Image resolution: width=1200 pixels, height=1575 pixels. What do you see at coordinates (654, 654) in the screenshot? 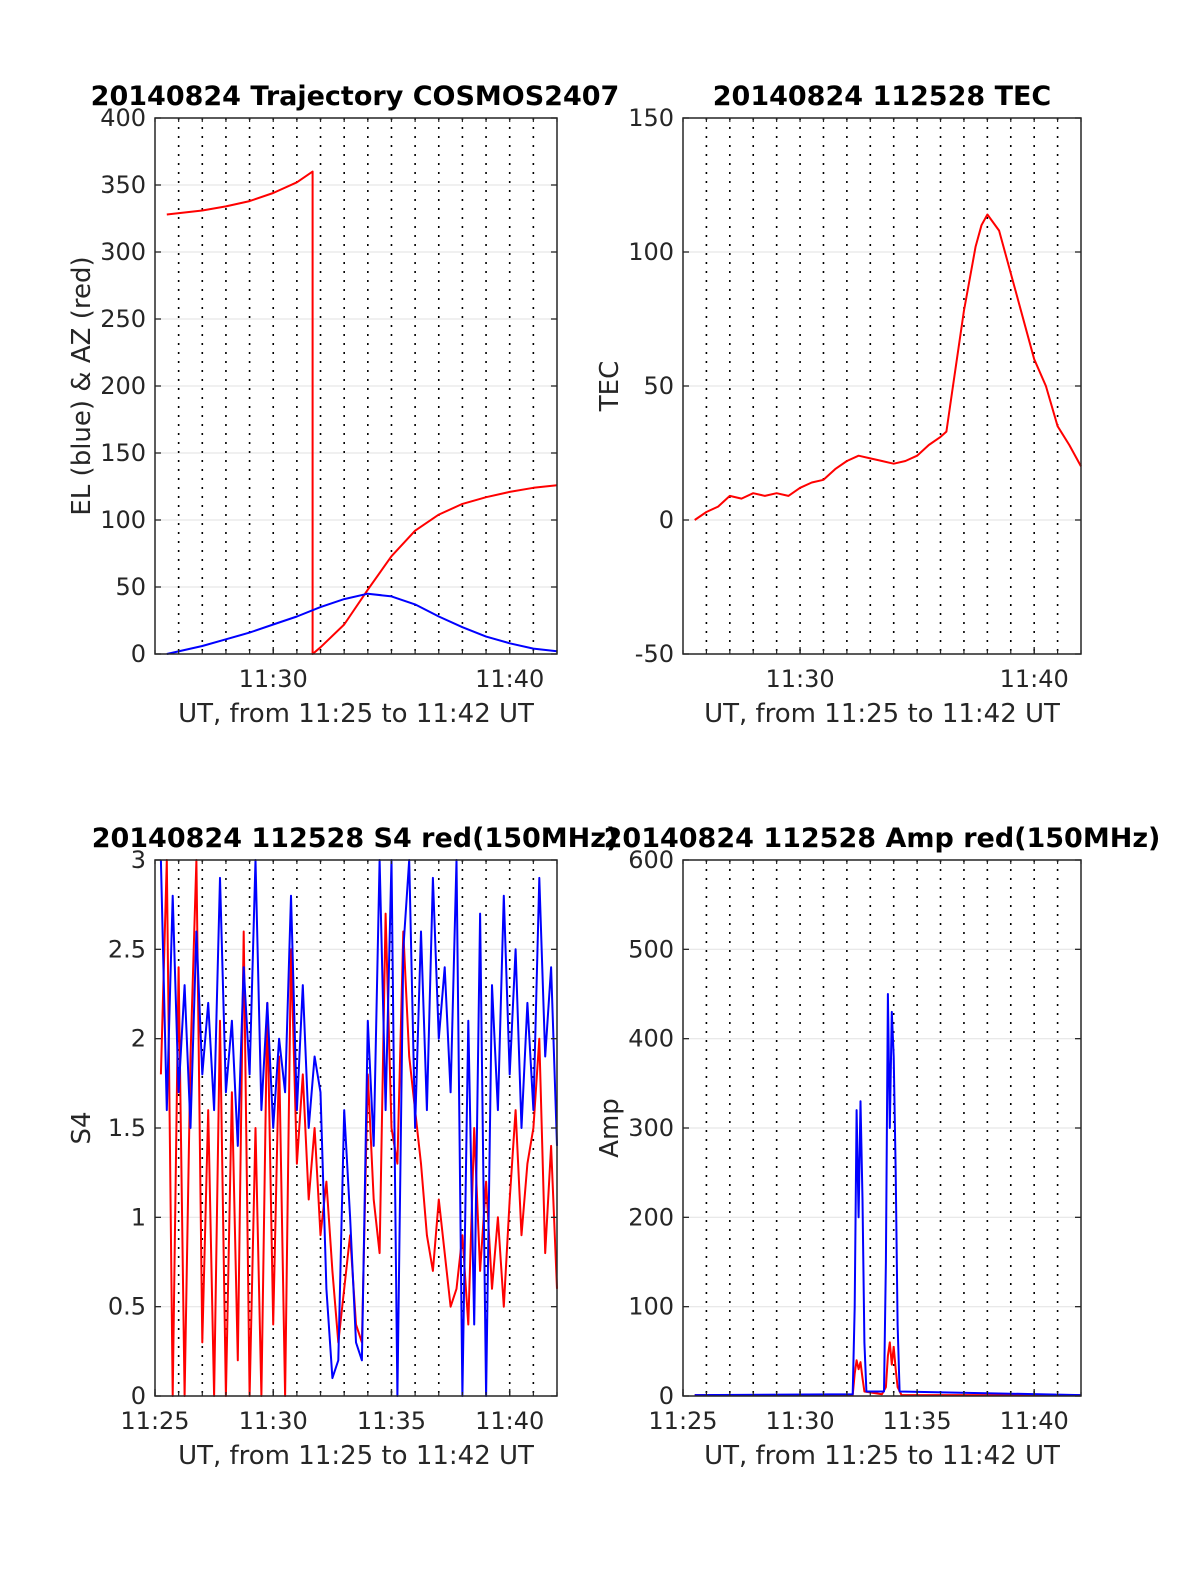
I see `y-tick-label: -50` at bounding box center [654, 654].